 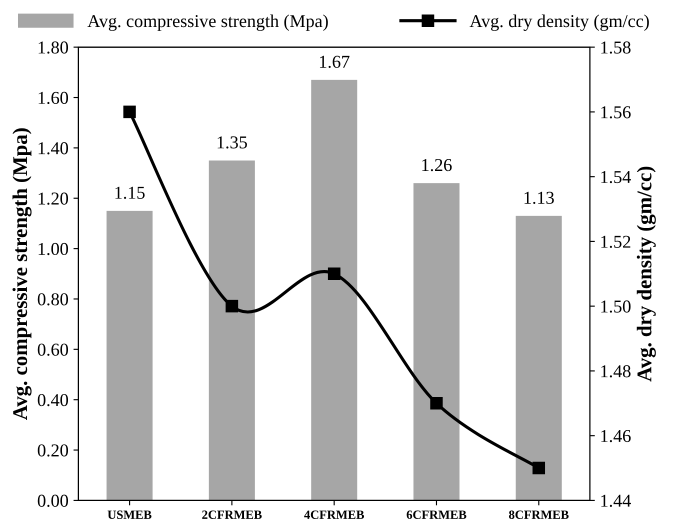 I want to click on x-tick-label: 4CFRMEB, so click(x=334, y=514).